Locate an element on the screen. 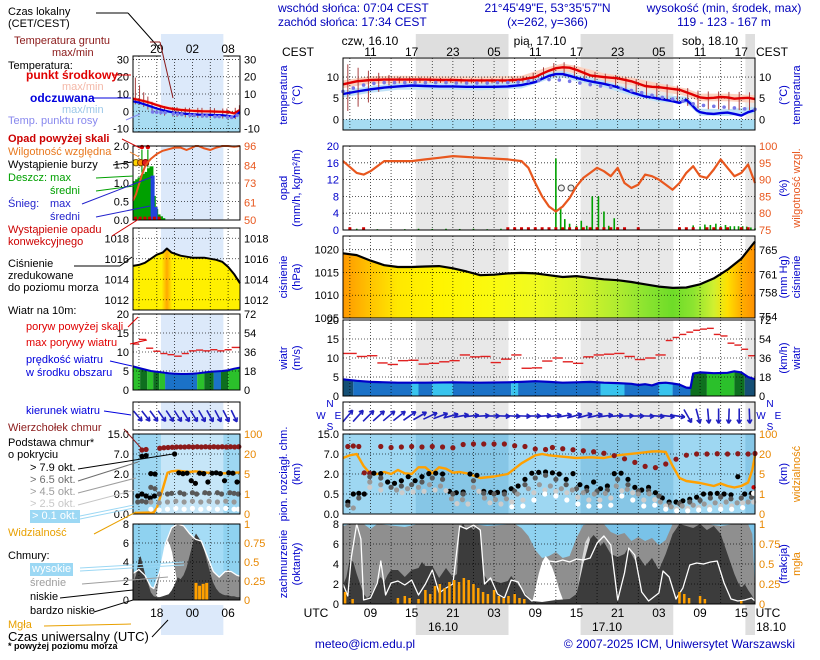  svg-text: 36 is located at coordinates (765, 359).